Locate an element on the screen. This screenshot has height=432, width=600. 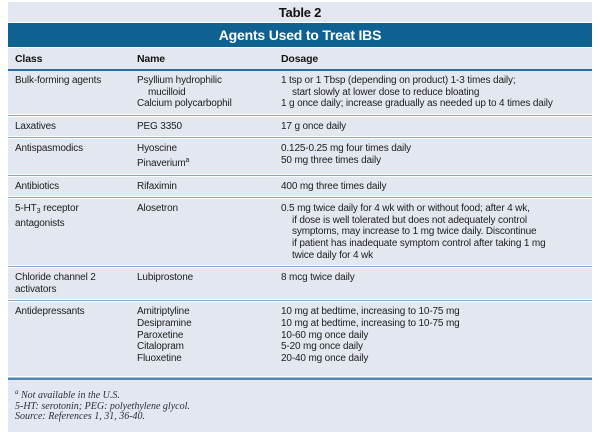
cell-dosage: 8 mcg twice daily is located at coordinates (434, 283).